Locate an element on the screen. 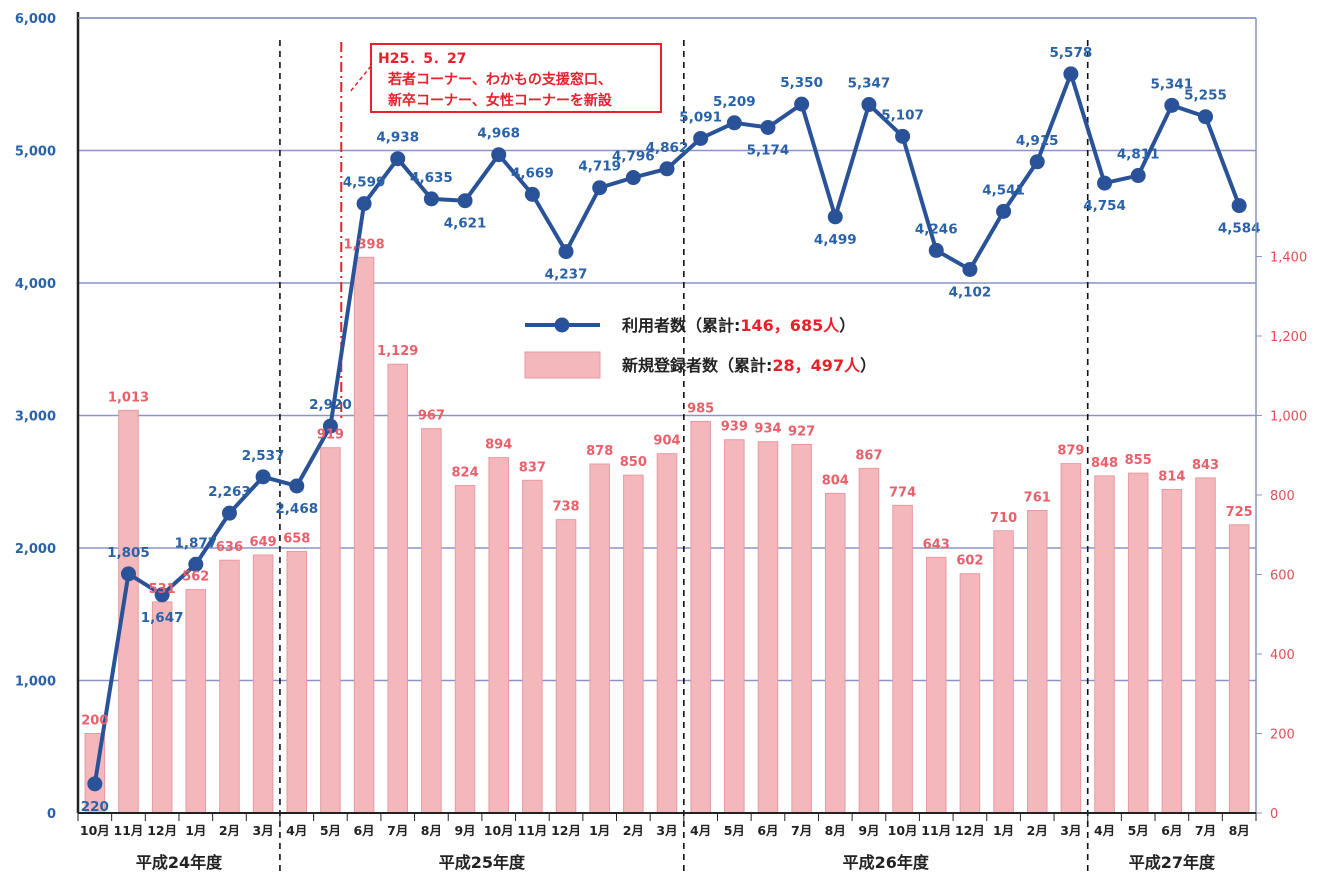  bar-data-label: 531 is located at coordinates (162, 589).